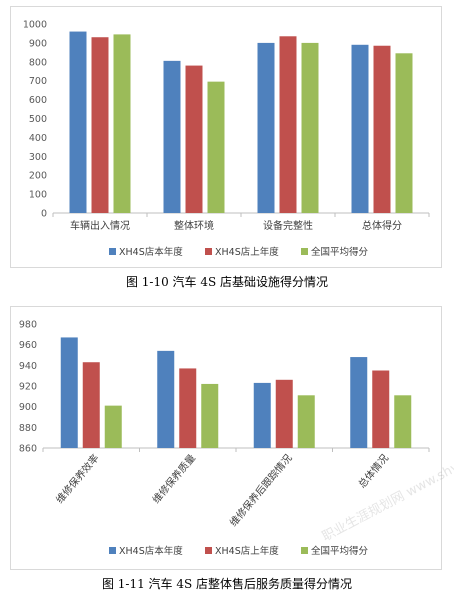 The height and width of the screenshot is (598, 454). What do you see at coordinates (28, 366) in the screenshot?
I see `y-tick-label: 940` at bounding box center [28, 366].